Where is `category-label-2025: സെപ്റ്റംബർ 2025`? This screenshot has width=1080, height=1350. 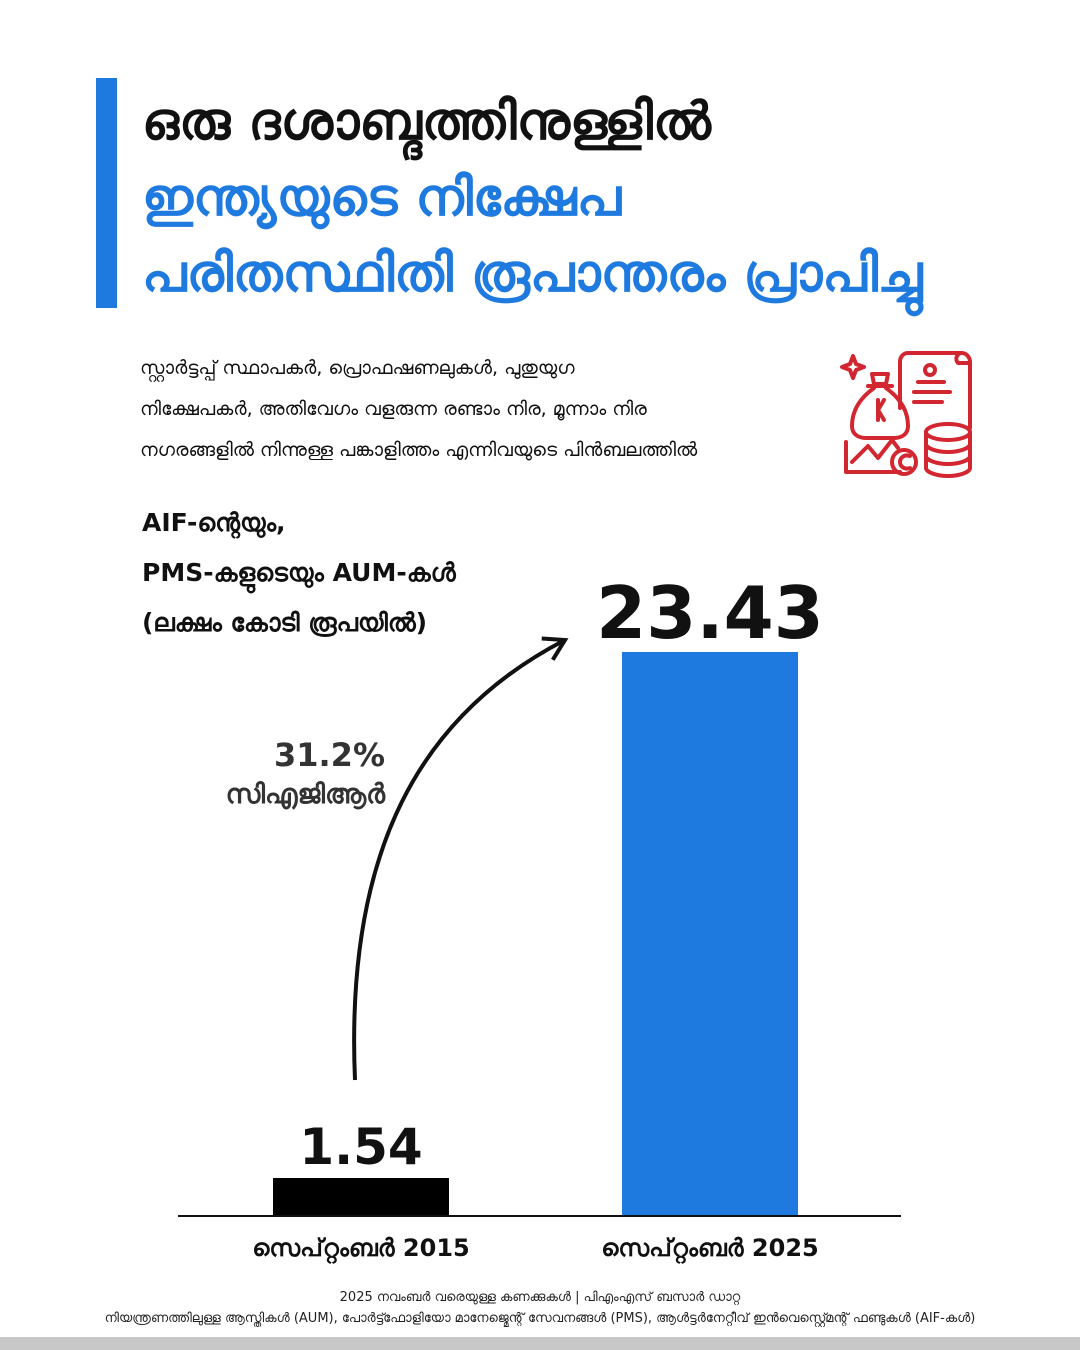 category-label-2025: സെപ്റ്റംബർ 2025 is located at coordinates (709, 1248).